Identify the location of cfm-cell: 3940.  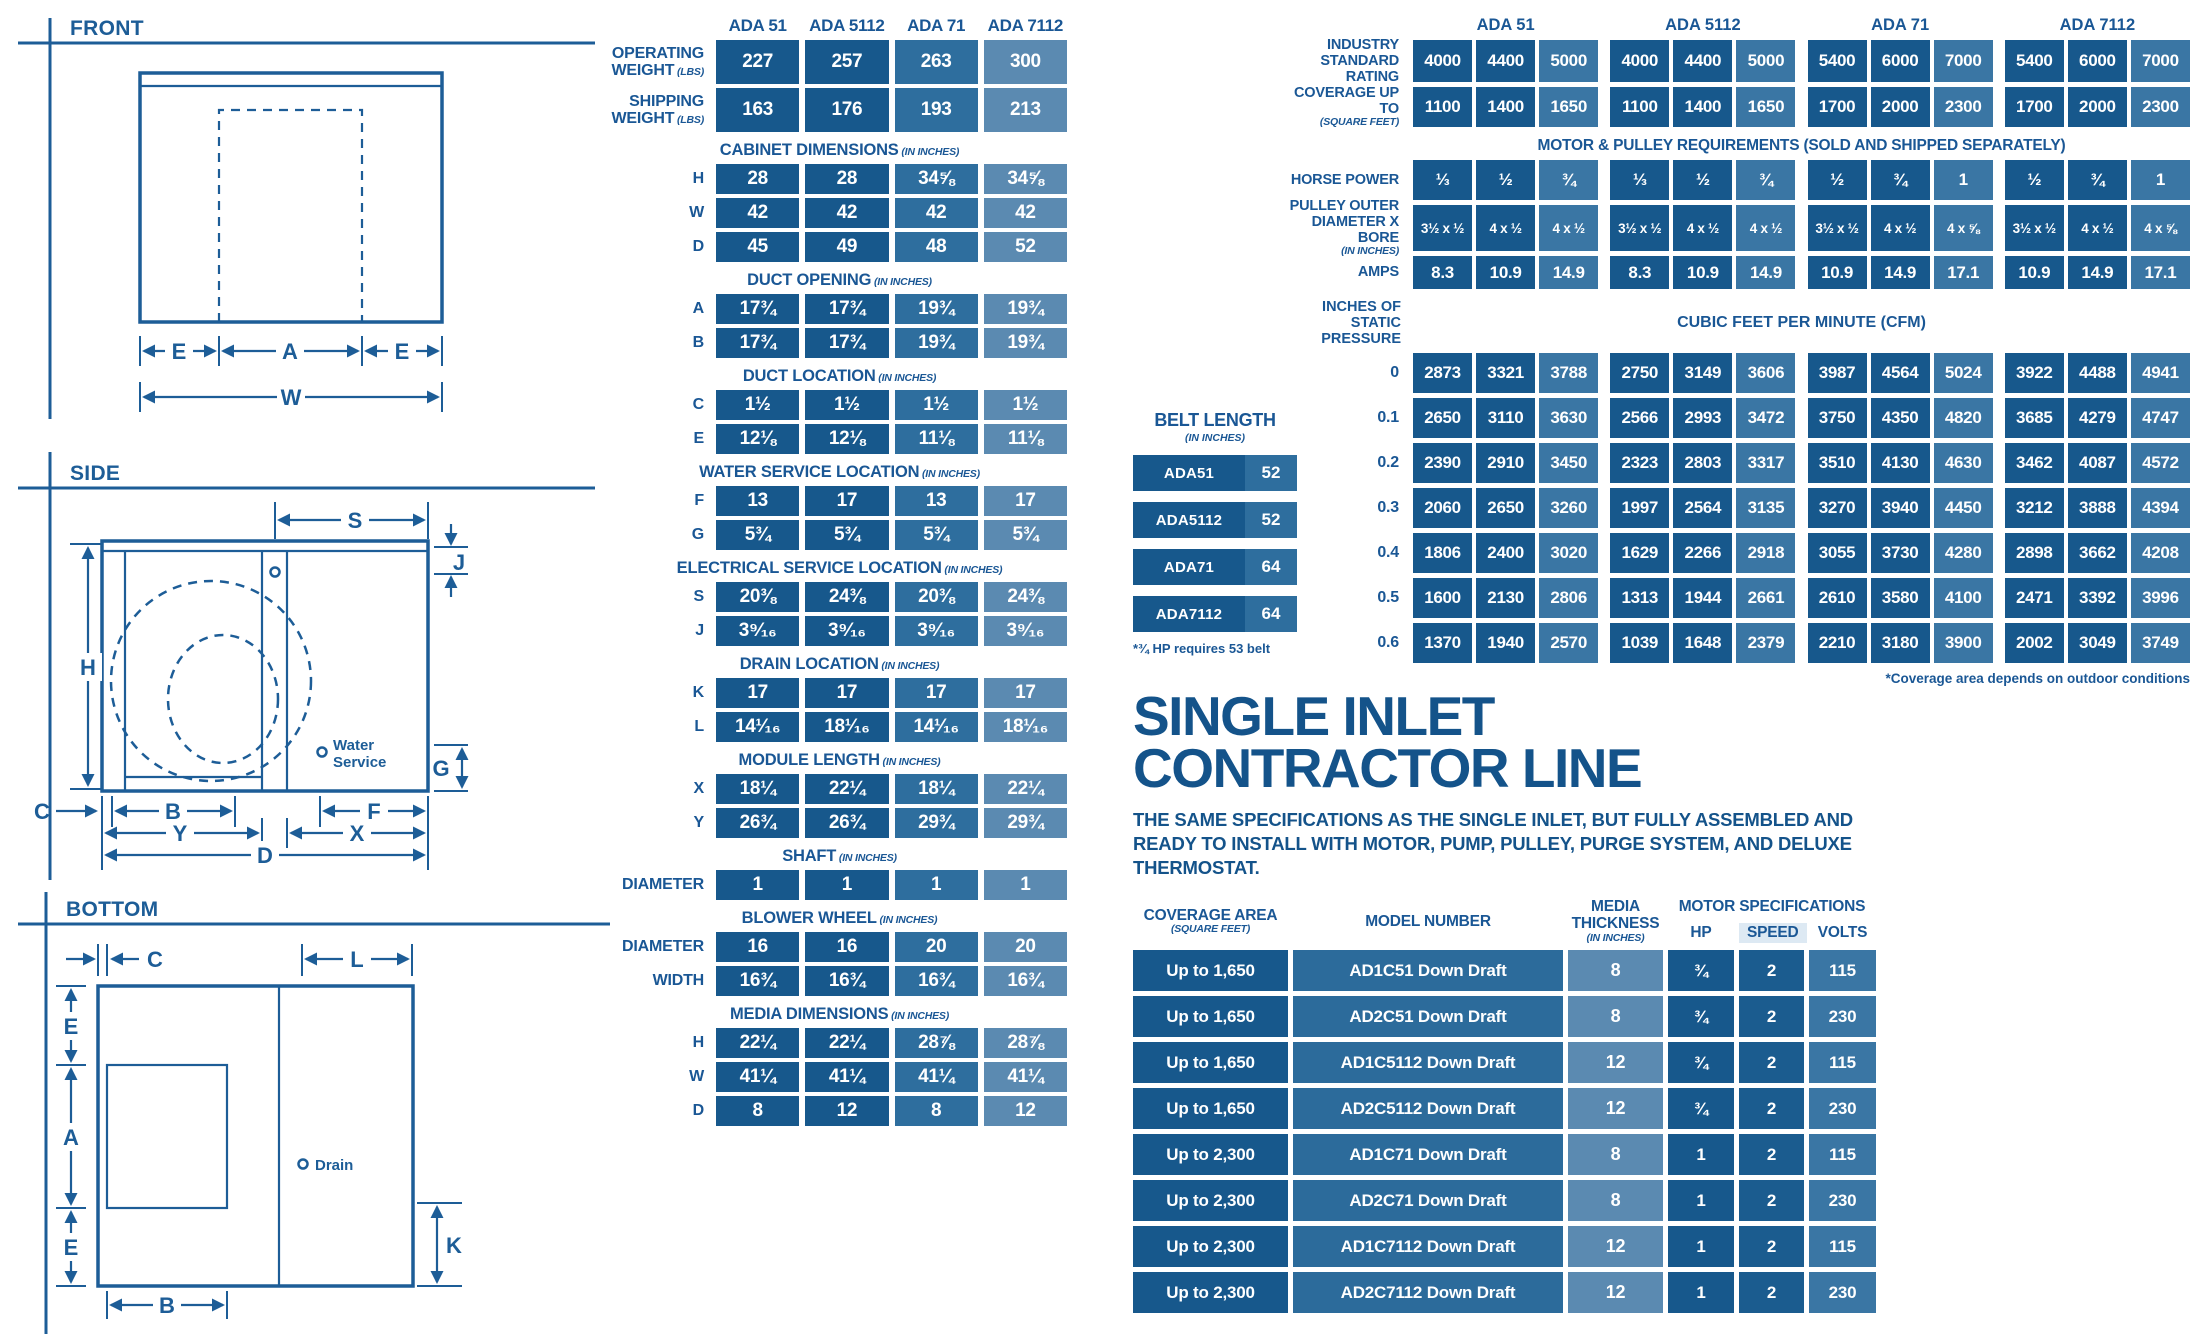
(1900, 507).